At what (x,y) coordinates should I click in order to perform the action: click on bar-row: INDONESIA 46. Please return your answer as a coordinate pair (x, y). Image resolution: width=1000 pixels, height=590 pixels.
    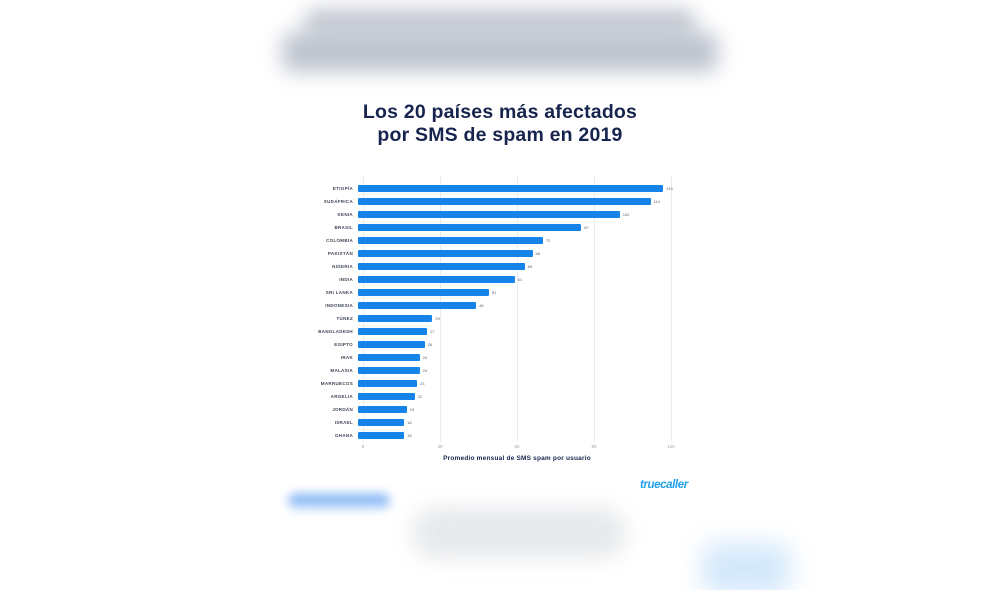
    Looking at the image, I should click on (515, 305).